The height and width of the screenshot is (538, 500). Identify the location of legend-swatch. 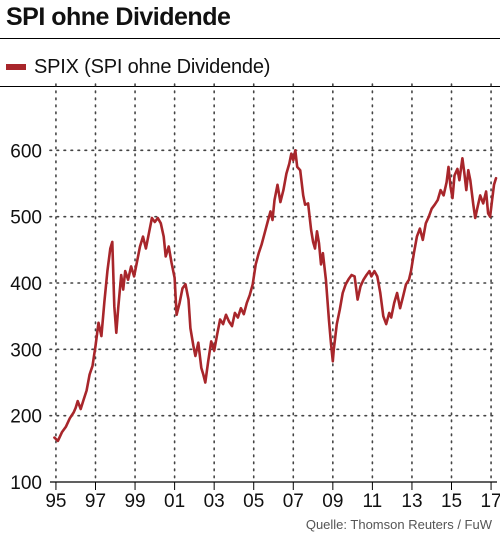
(16, 67).